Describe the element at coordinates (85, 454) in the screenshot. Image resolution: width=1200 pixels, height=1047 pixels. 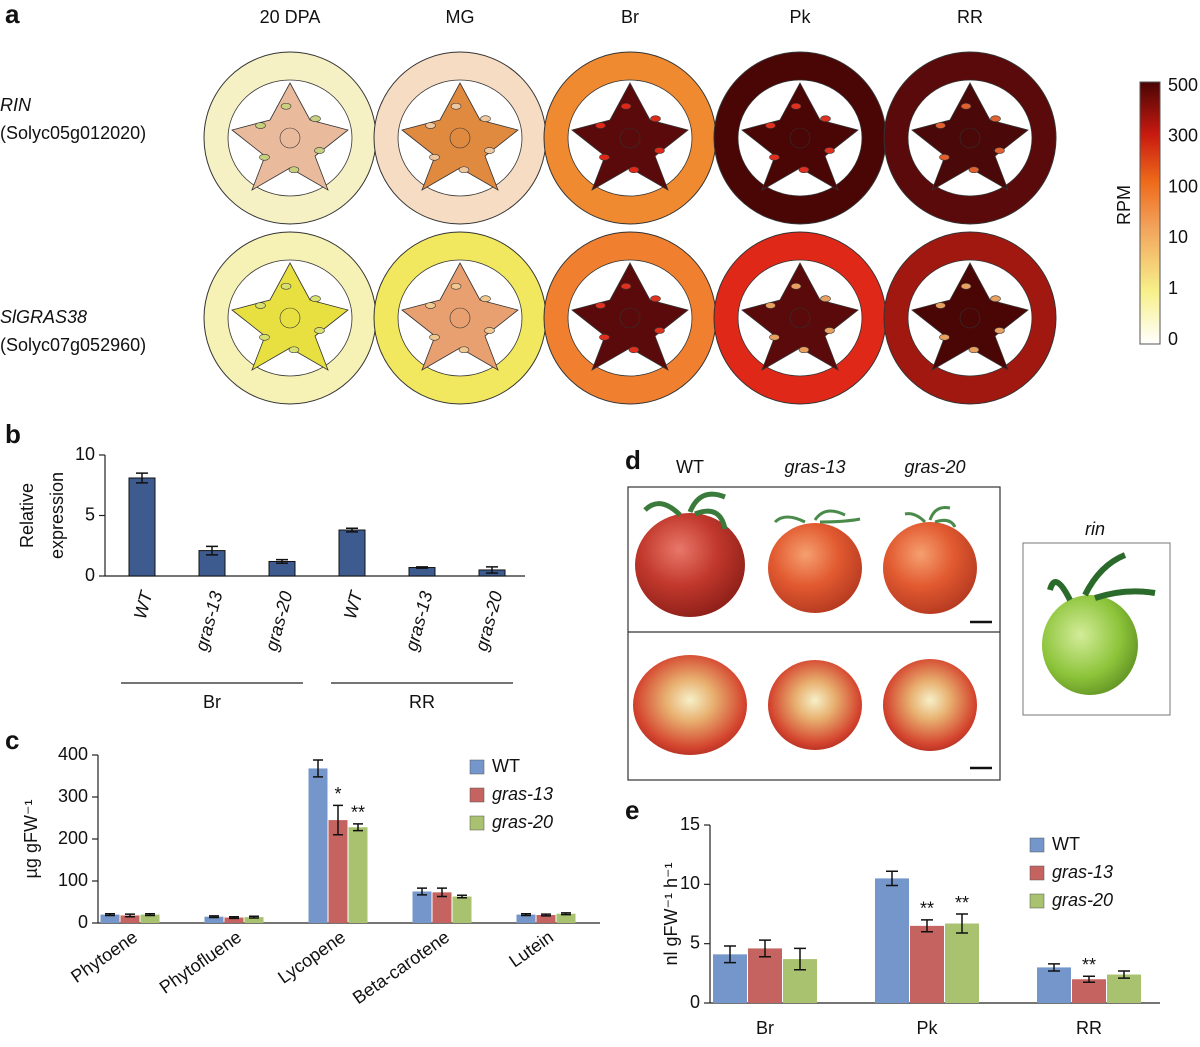
I see `y-tick-label: 10` at that location.